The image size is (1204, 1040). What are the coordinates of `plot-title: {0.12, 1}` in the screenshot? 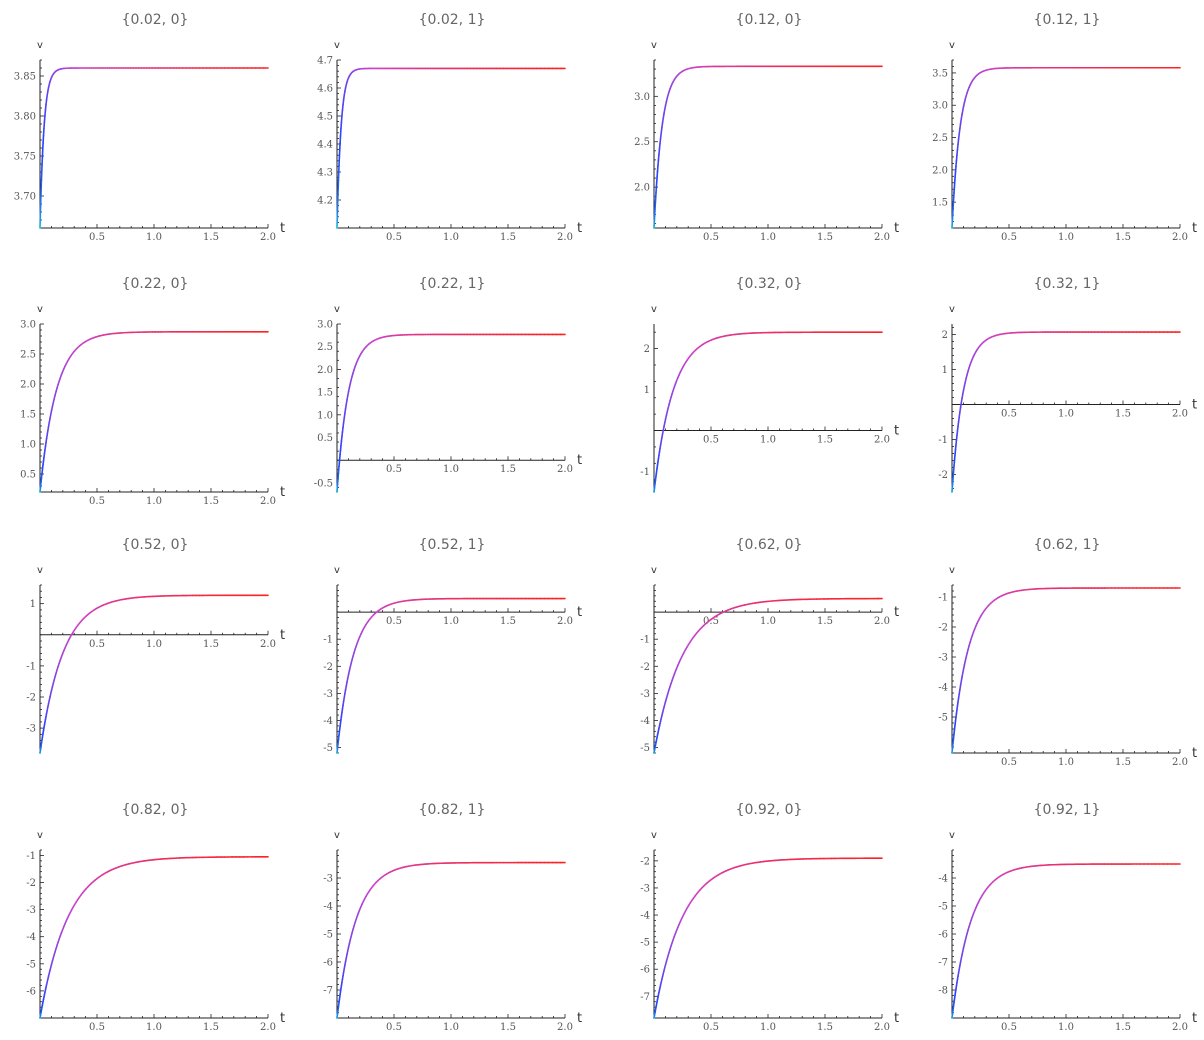 It's located at (1067, 20).